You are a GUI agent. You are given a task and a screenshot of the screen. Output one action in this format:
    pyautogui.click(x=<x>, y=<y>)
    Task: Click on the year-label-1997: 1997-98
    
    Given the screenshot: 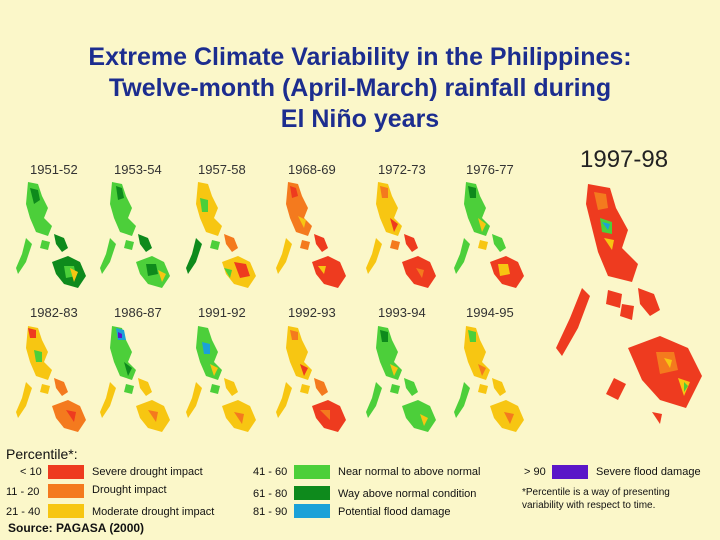 What is the action you would take?
    pyautogui.click(x=624, y=159)
    